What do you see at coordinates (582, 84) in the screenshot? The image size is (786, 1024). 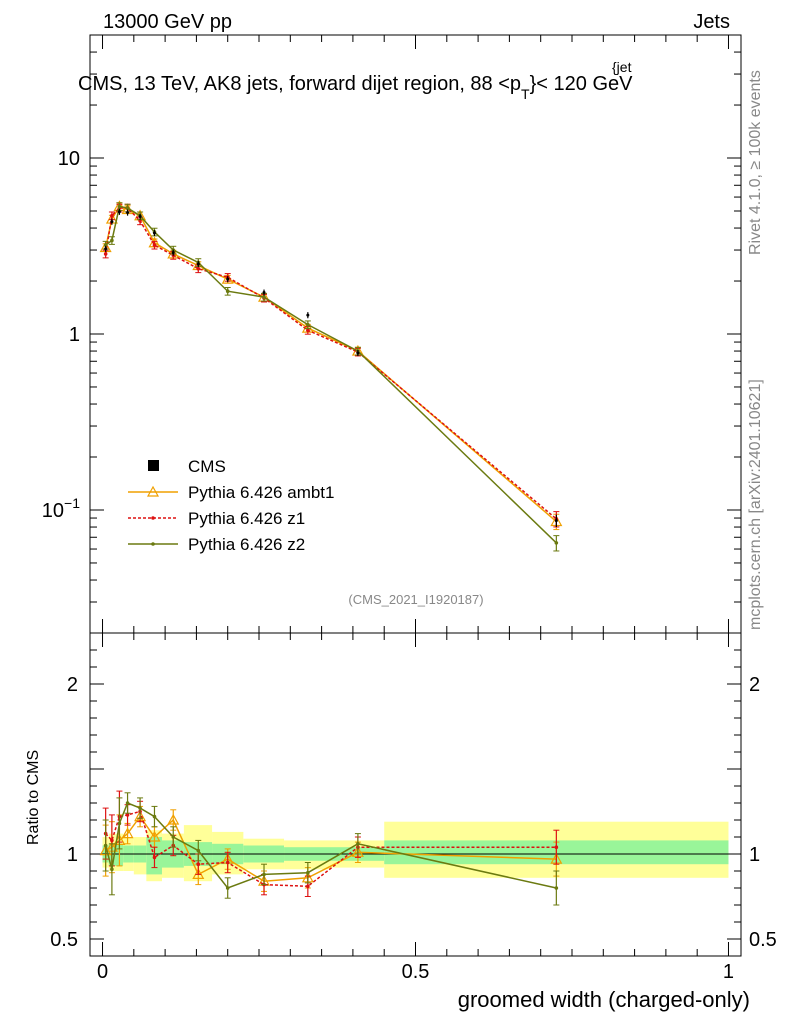 I see `title-end: }< 120 GeV` at bounding box center [582, 84].